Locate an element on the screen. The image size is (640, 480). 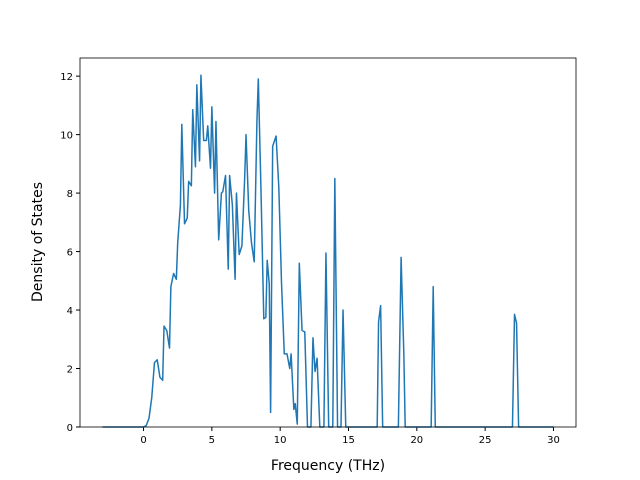
y-tick-label: 10 is located at coordinates (66, 136).